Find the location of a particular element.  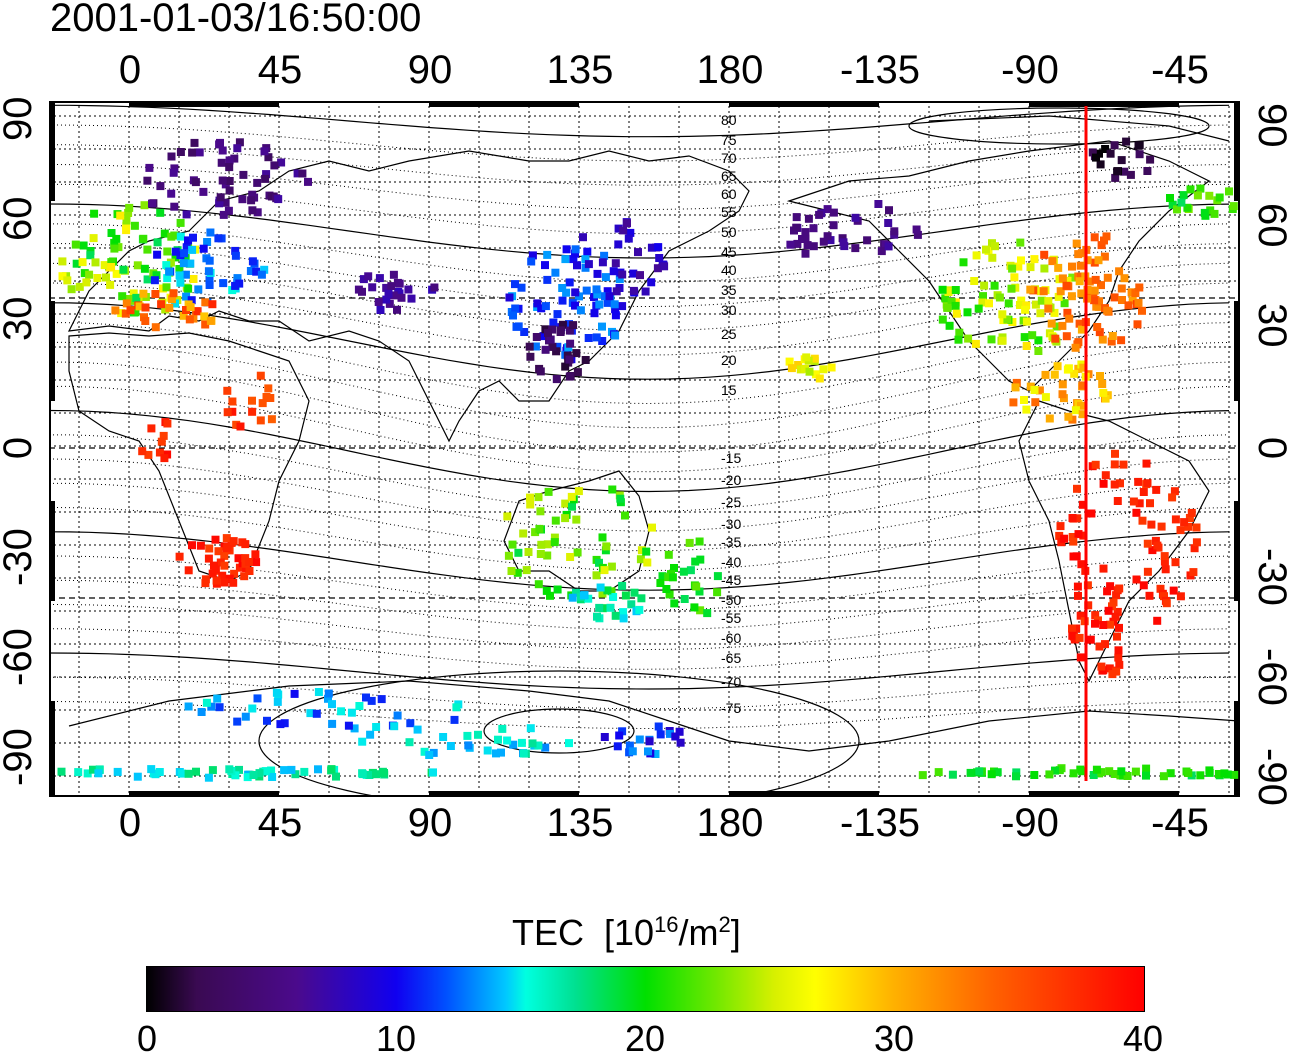

frame-tick-bar is located at coordinates (1104, 104).